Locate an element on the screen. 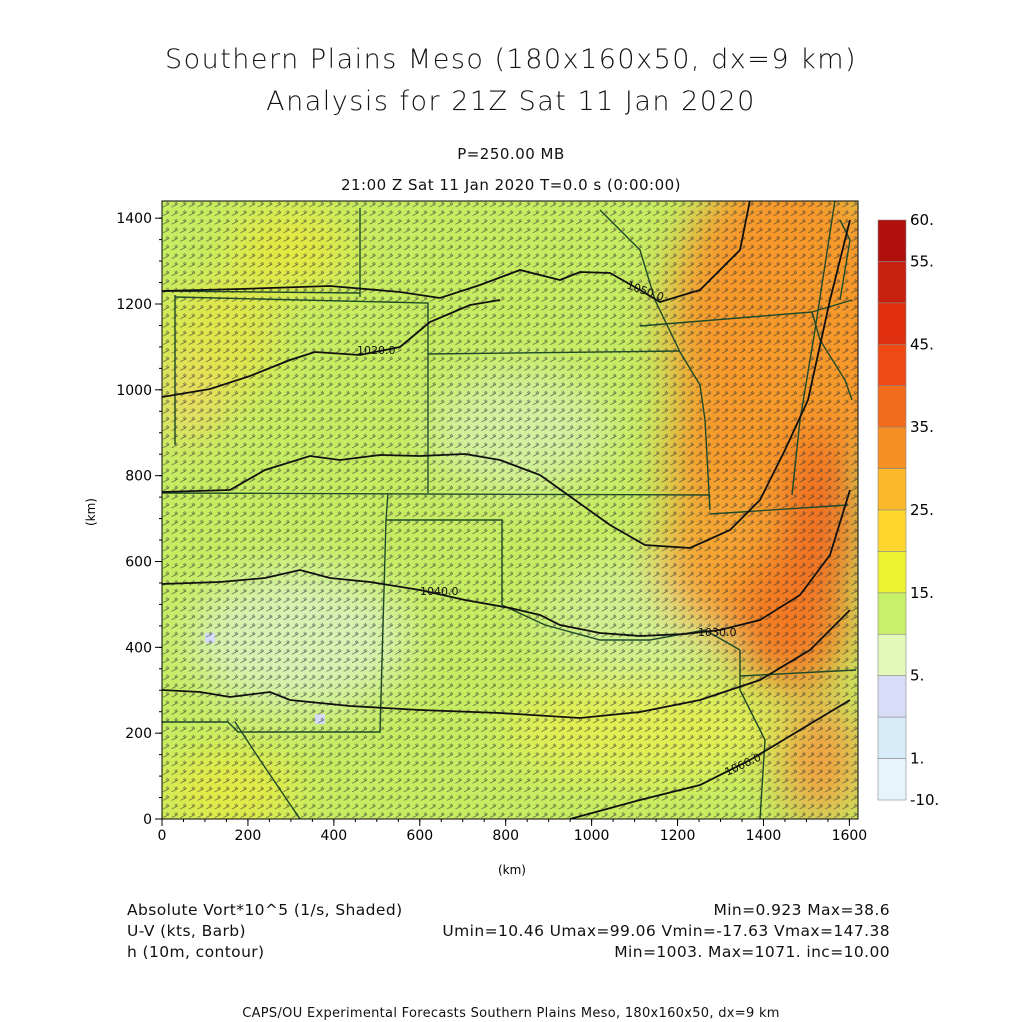 This screenshot has height=1022, width=1022. color-bar-label: 60. is located at coordinates (922, 220).